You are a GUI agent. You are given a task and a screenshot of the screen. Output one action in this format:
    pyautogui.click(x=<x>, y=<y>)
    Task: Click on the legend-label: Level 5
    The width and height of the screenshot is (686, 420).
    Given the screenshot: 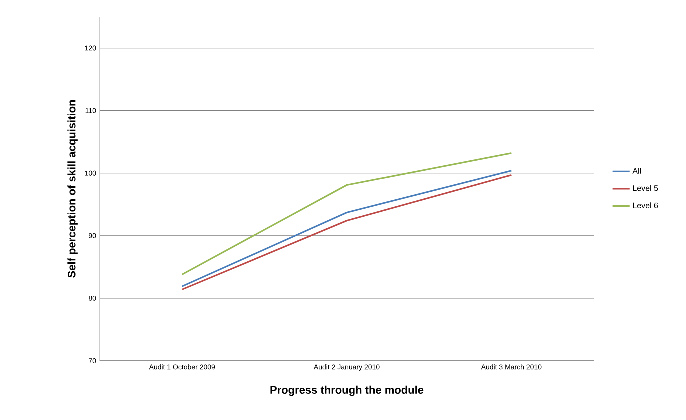 What is the action you would take?
    pyautogui.click(x=645, y=188)
    